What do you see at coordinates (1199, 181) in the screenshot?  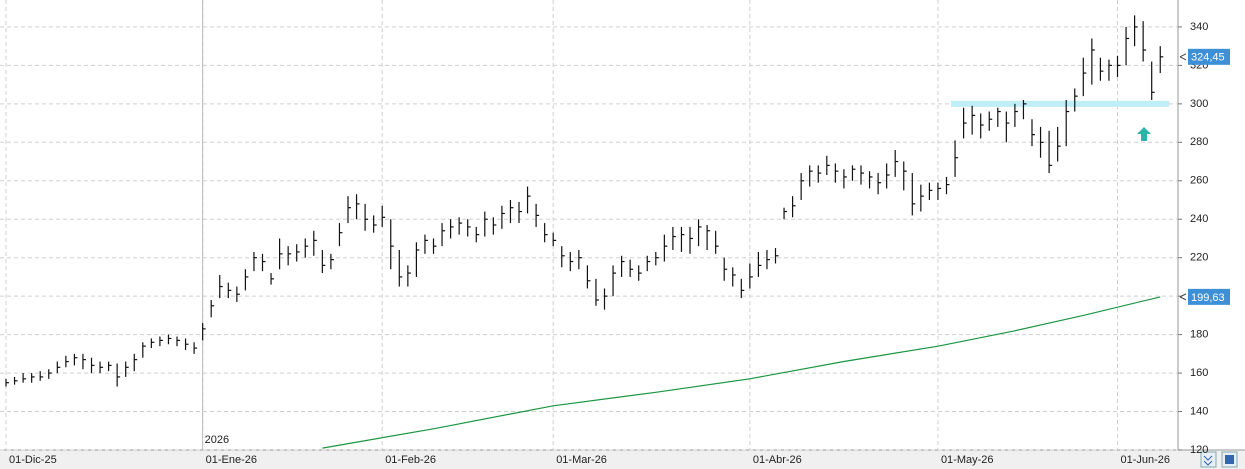 I see `y-tick-label: 260` at bounding box center [1199, 181].